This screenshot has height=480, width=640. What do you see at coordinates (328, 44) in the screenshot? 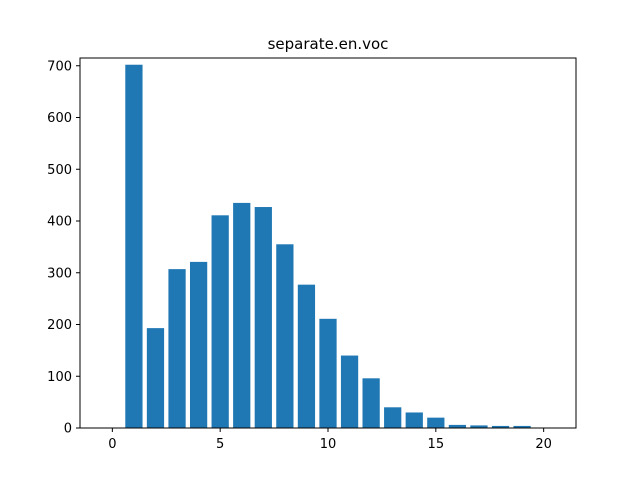
I see `chart-title: separate.en.voc` at bounding box center [328, 44].